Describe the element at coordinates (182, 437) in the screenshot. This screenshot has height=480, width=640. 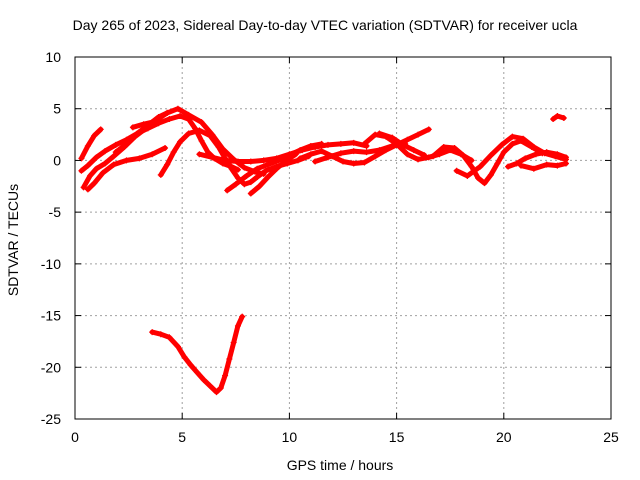
I see `x-tick-label: 5` at that location.